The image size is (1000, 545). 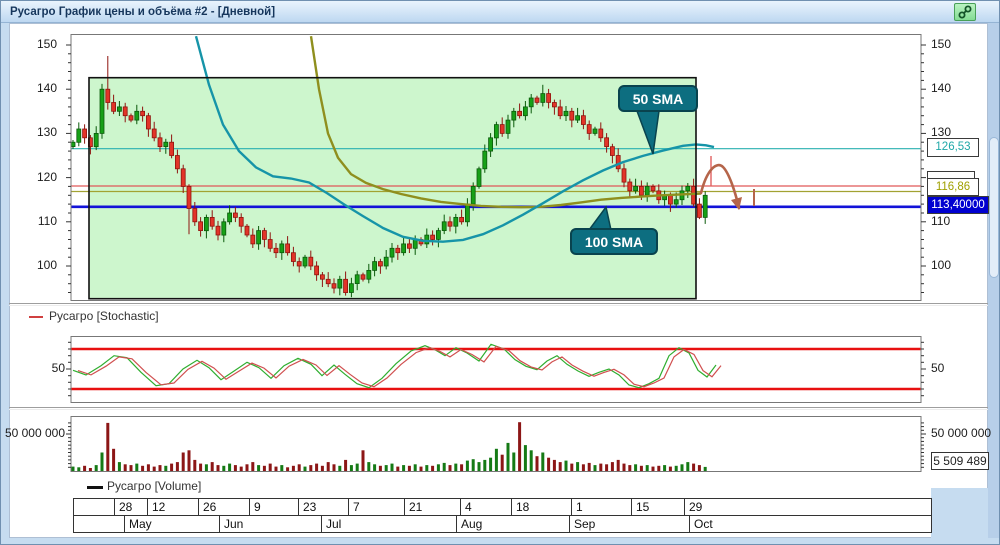 I want to click on date-cell-day: 23, so click(x=323, y=507).